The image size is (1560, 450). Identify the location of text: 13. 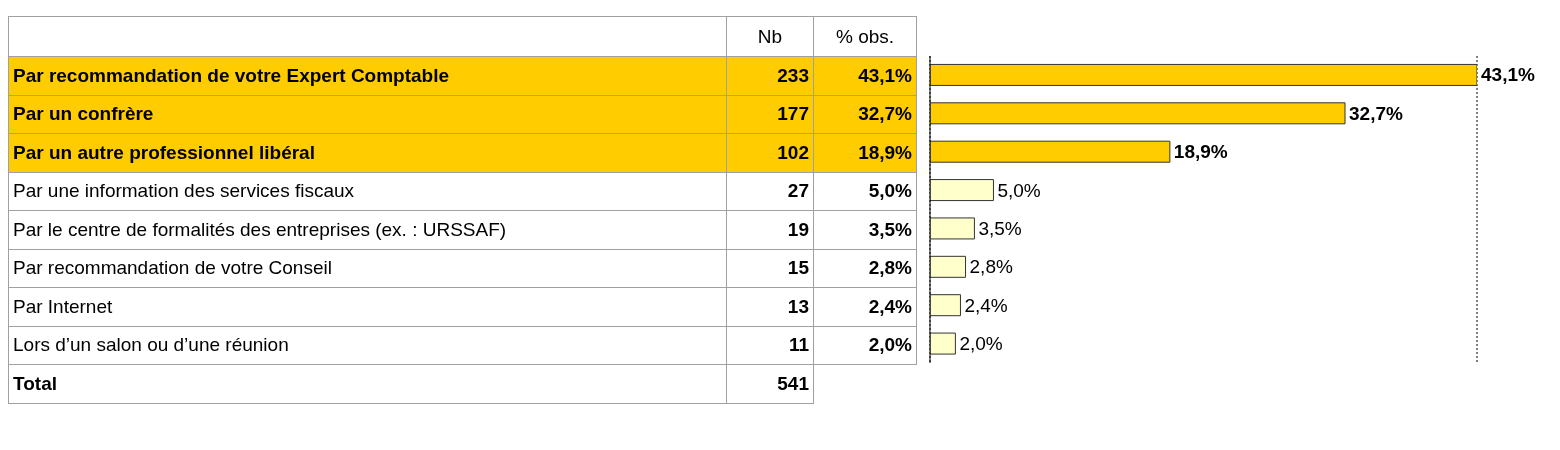
(770, 306).